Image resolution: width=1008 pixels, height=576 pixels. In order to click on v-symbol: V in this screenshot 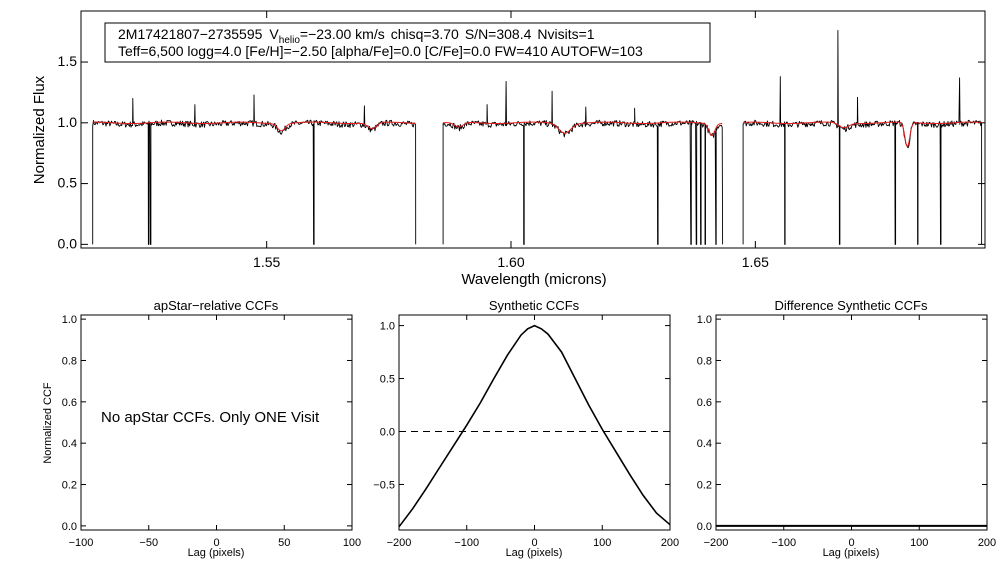, I will do `click(274, 34)`.